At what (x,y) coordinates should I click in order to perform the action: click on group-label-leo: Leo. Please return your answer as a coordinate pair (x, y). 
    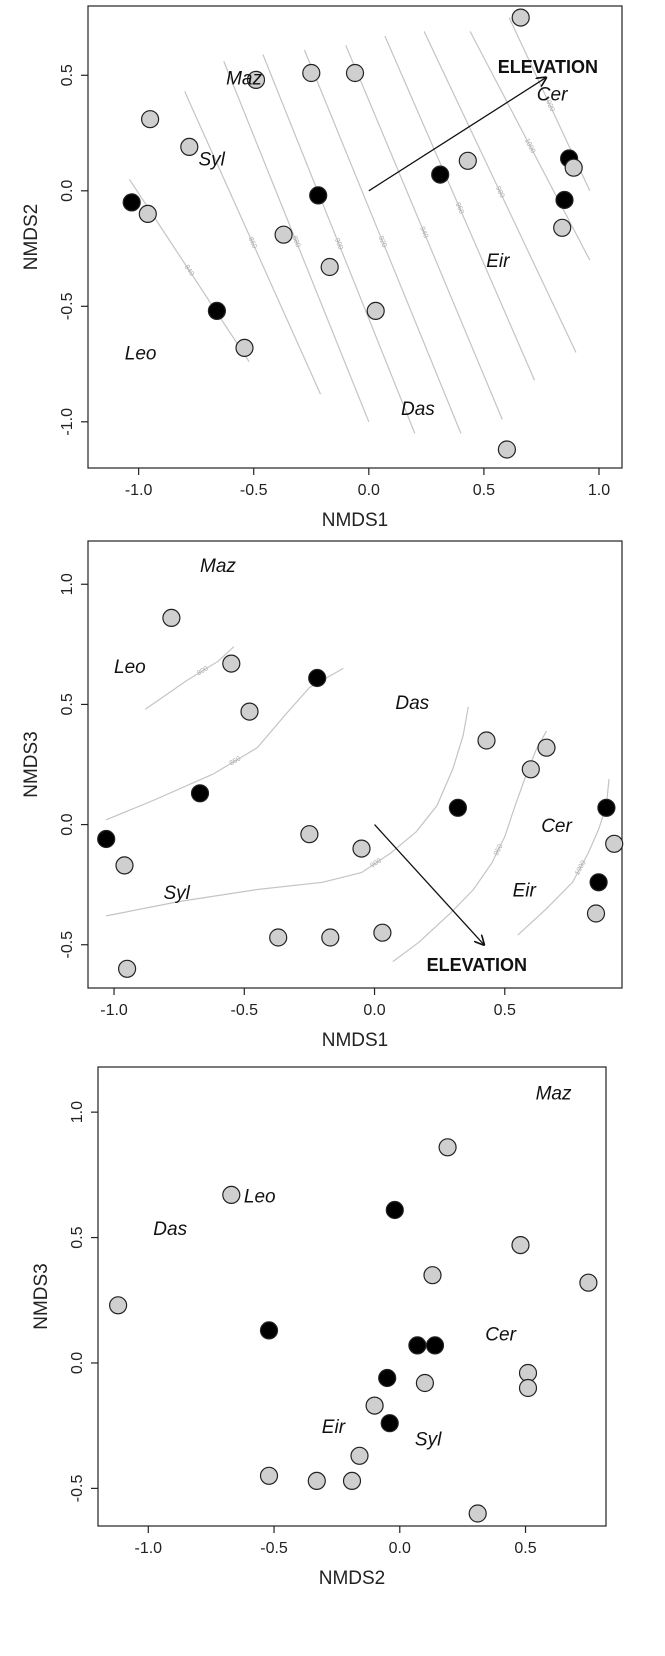
    Looking at the image, I should click on (141, 353).